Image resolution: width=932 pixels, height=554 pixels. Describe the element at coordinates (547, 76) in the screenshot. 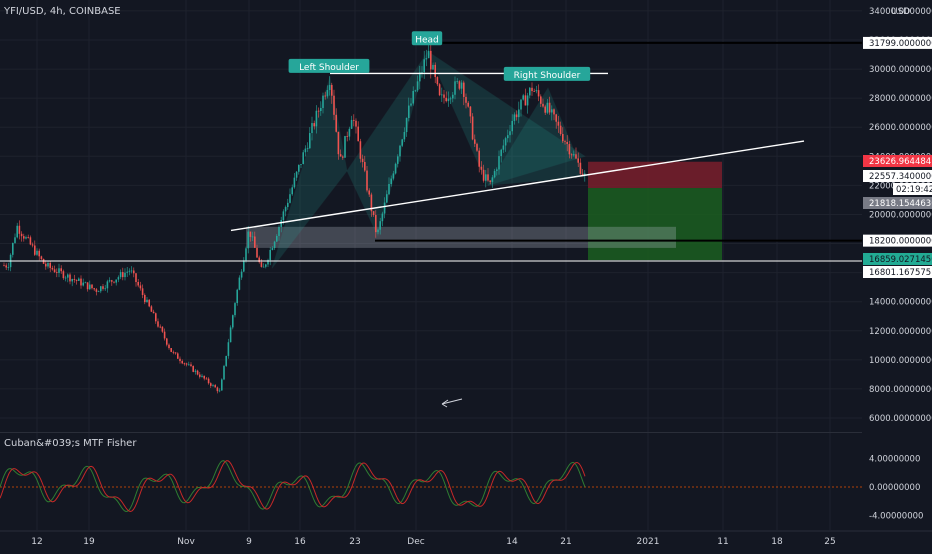

I see `right-shoulder-label-text: Right Shoulder` at that location.